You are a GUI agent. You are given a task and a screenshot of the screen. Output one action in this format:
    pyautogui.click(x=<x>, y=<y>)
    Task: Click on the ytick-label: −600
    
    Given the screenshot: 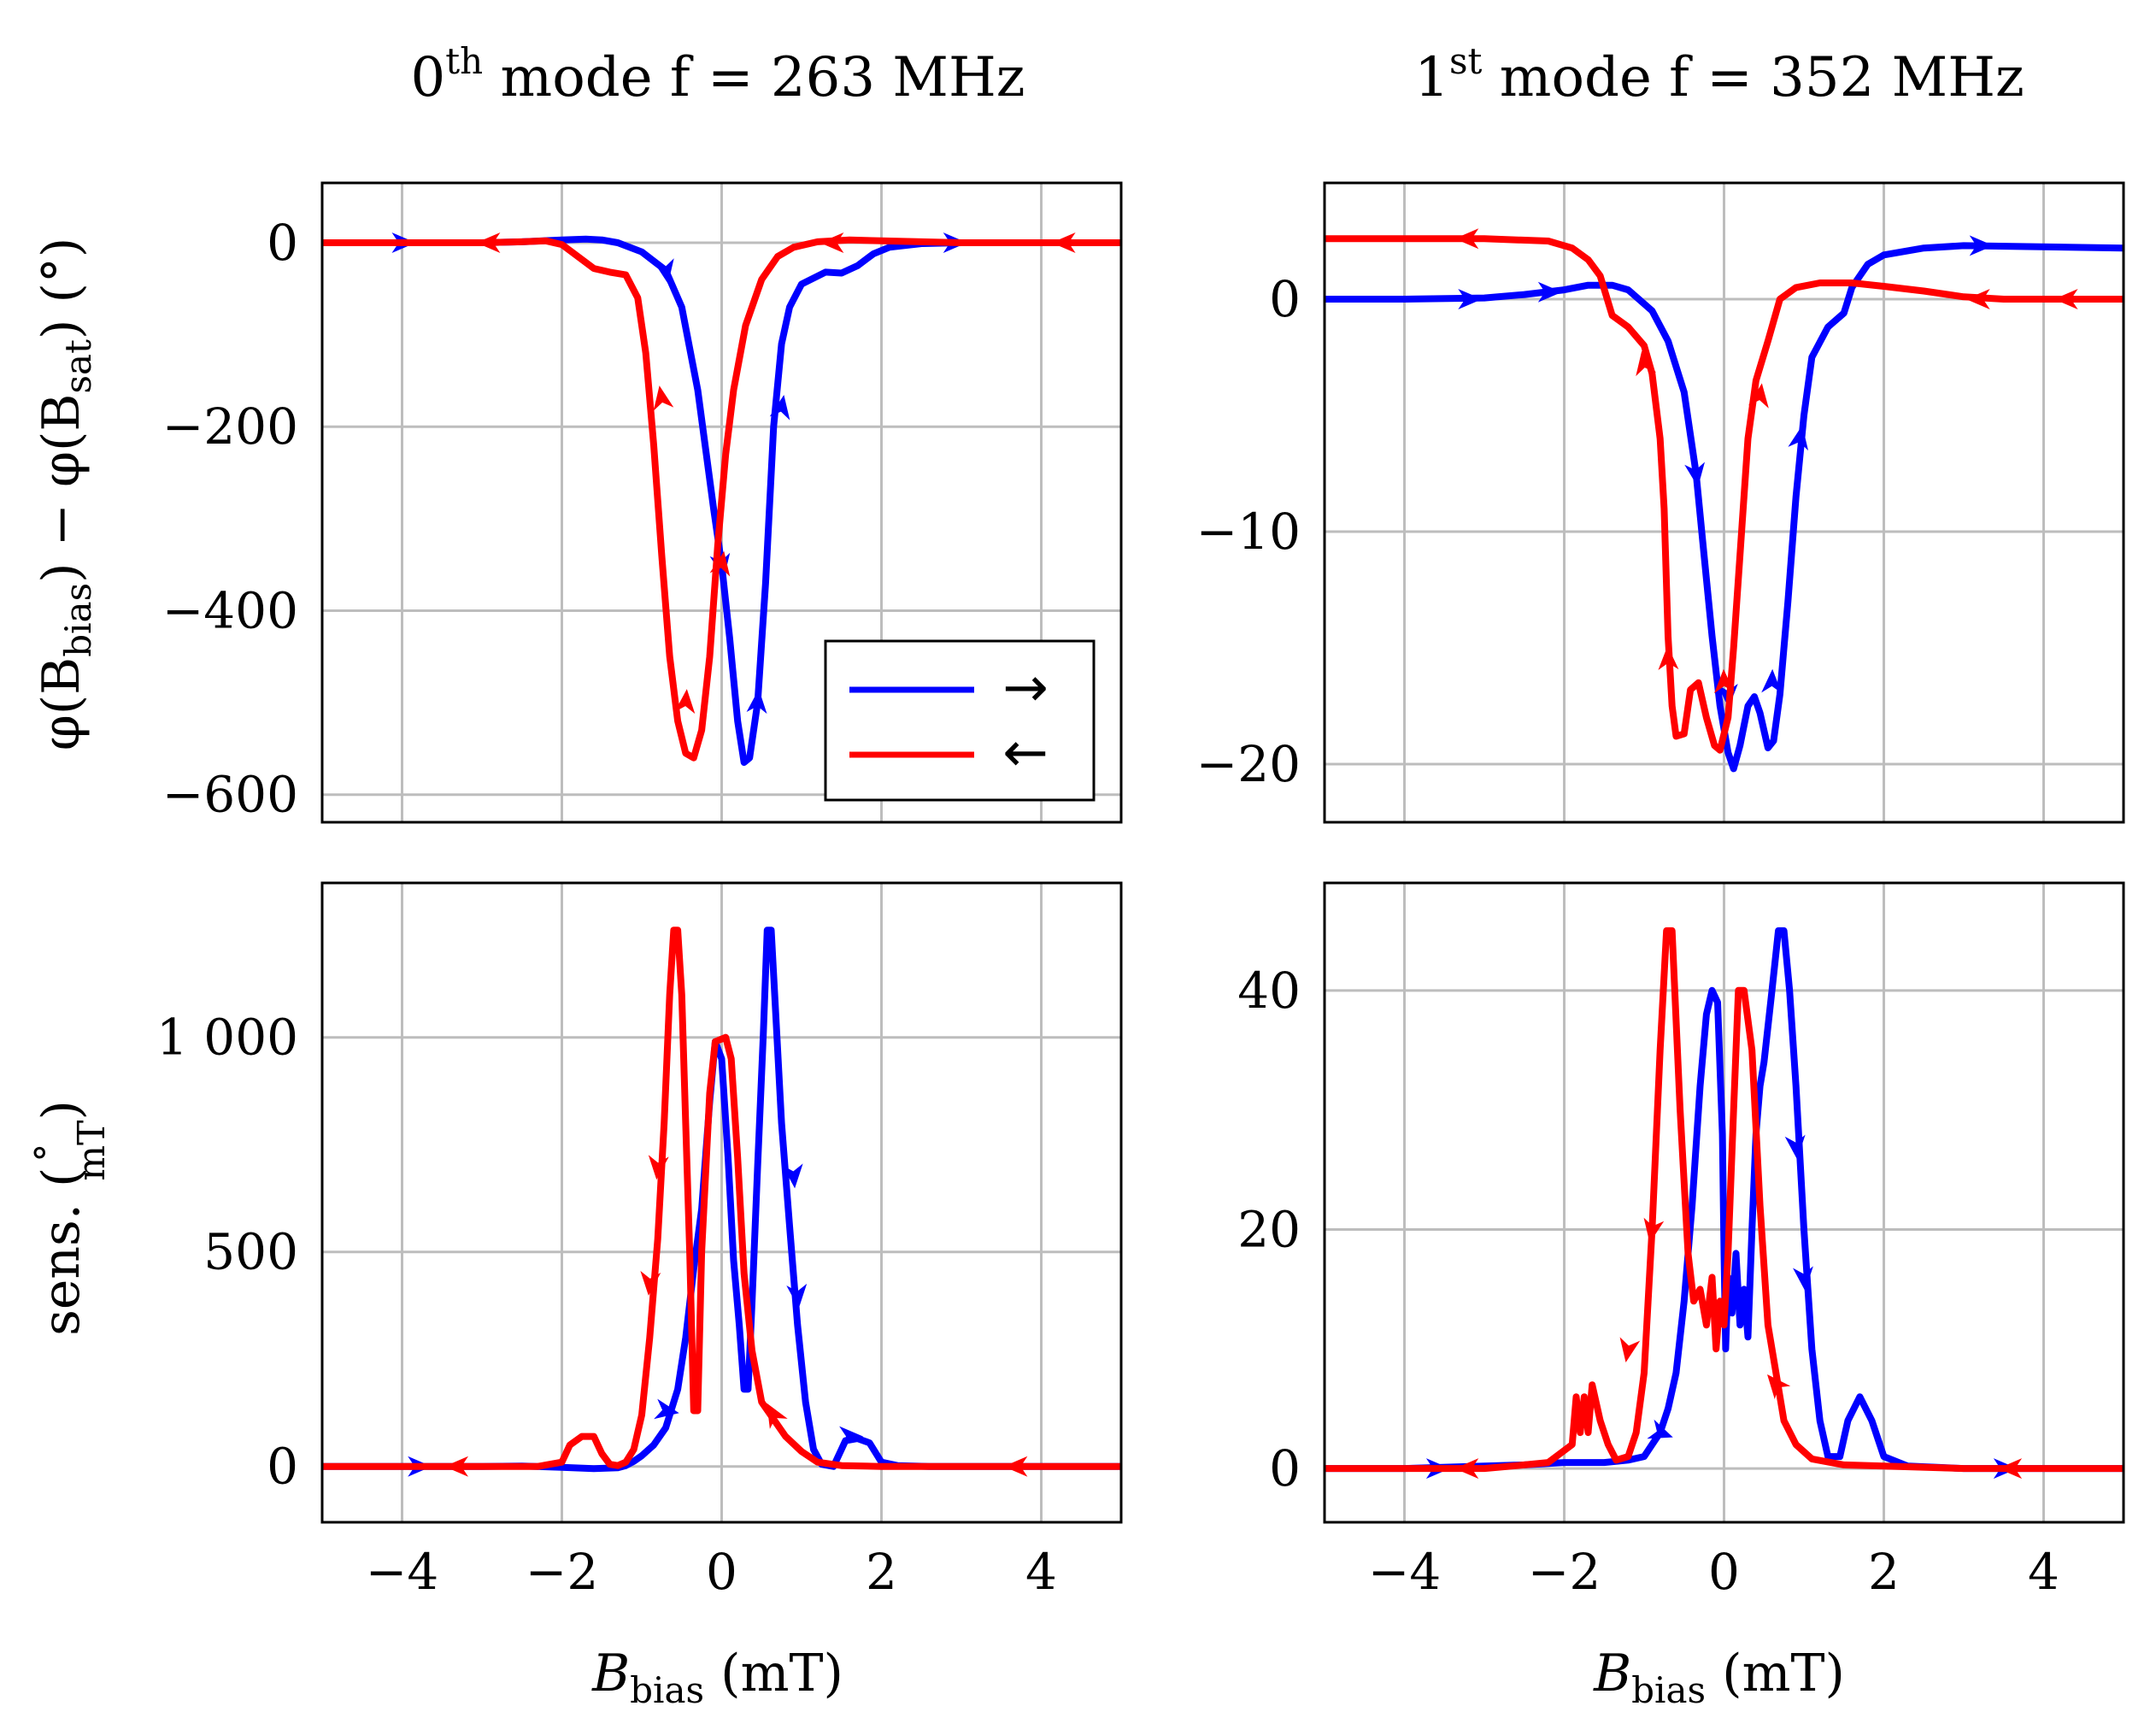 What is the action you would take?
    pyautogui.click(x=230, y=795)
    